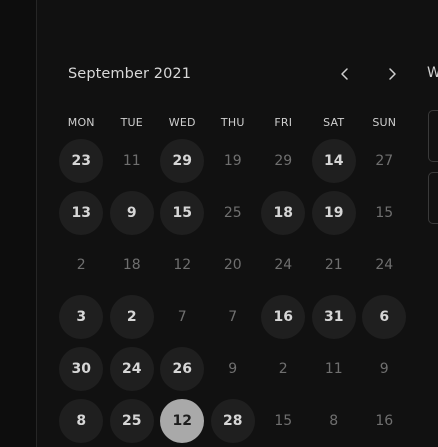 This screenshot has height=447, width=438. Describe the element at coordinates (432, 73) in the screenshot. I see `side-panel-heading: W` at that location.